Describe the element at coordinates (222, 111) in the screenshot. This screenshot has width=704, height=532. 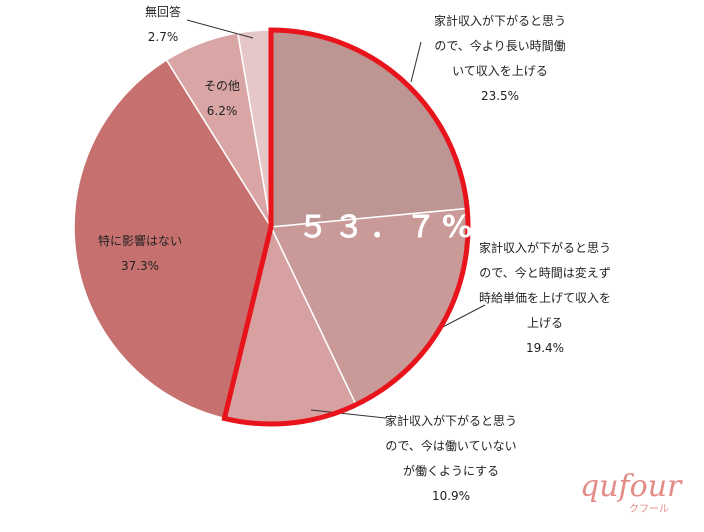
I see `slice-value-label-4: 6.2%` at that location.